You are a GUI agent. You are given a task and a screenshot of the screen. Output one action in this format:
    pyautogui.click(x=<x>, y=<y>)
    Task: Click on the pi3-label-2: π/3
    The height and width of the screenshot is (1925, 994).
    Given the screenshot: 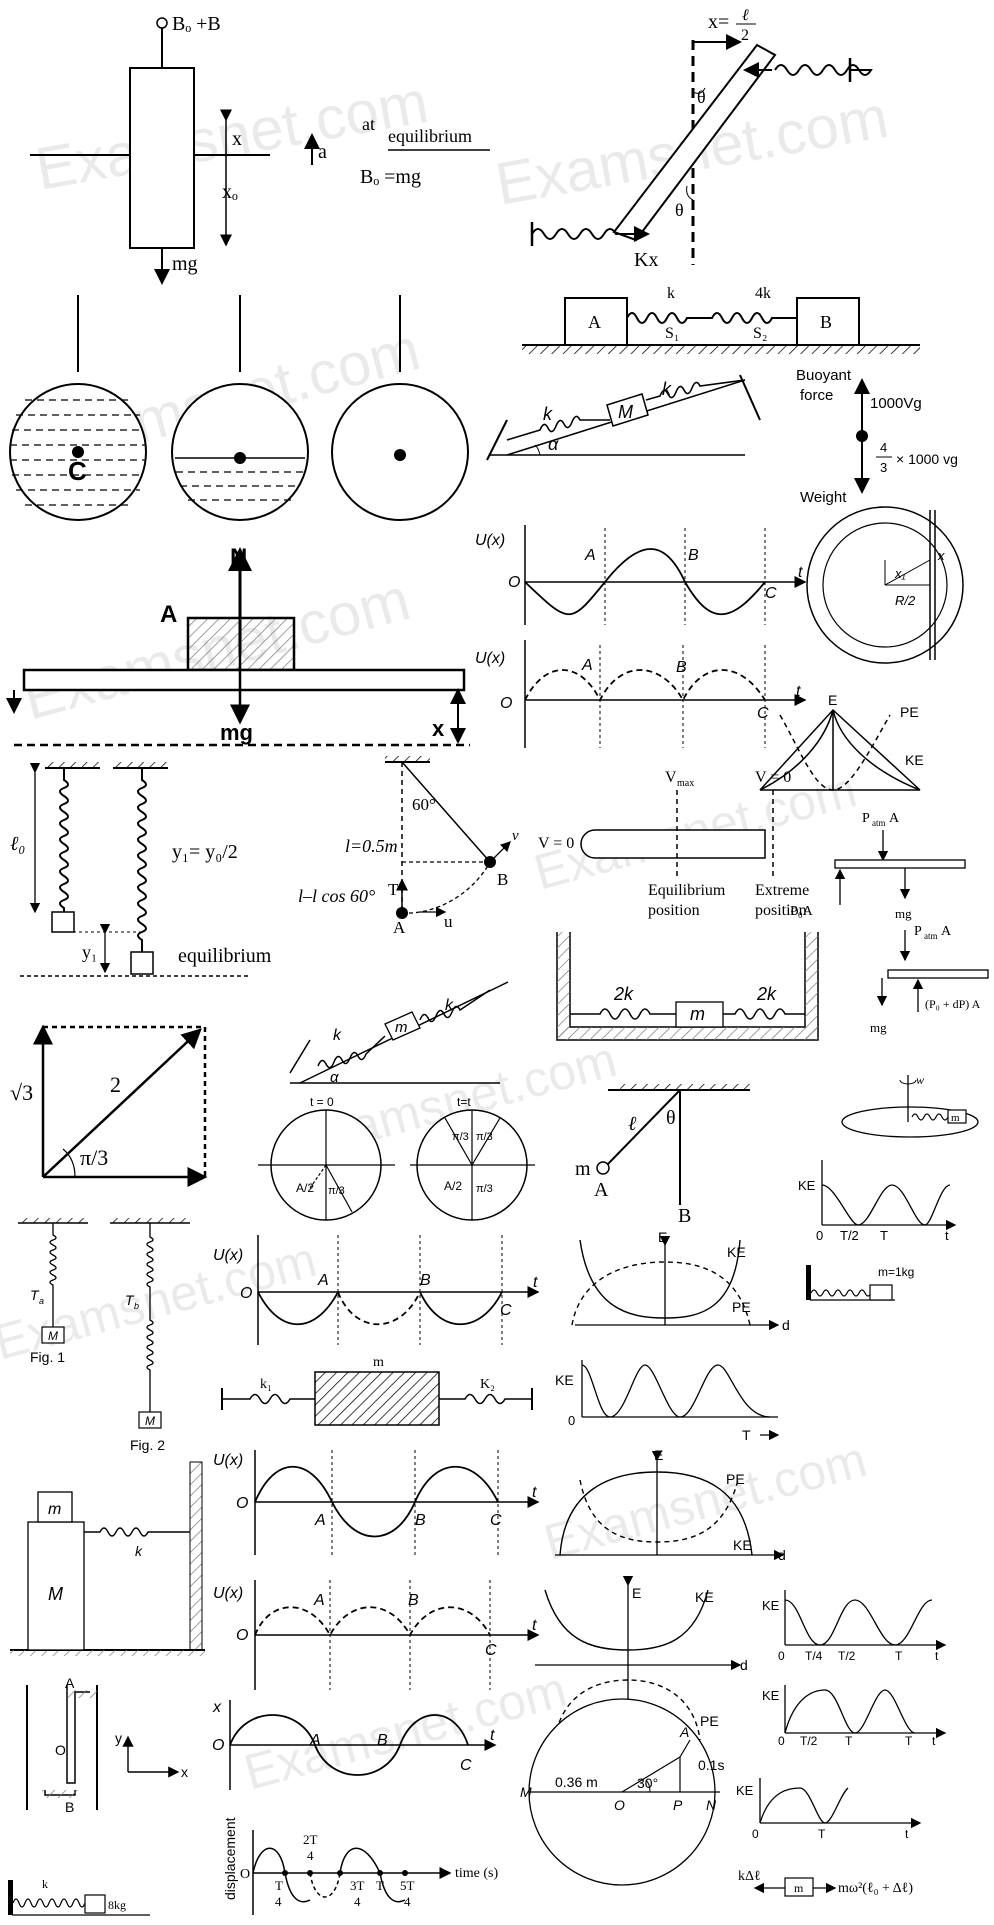 What is the action you would take?
    pyautogui.click(x=460, y=1137)
    